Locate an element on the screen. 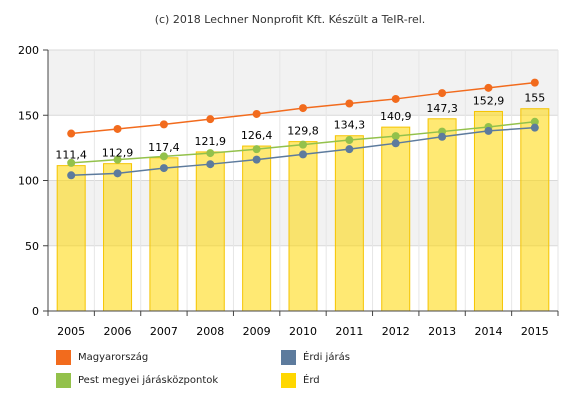  legend-item-magyarorszag: Magyarország is located at coordinates (102, 357).